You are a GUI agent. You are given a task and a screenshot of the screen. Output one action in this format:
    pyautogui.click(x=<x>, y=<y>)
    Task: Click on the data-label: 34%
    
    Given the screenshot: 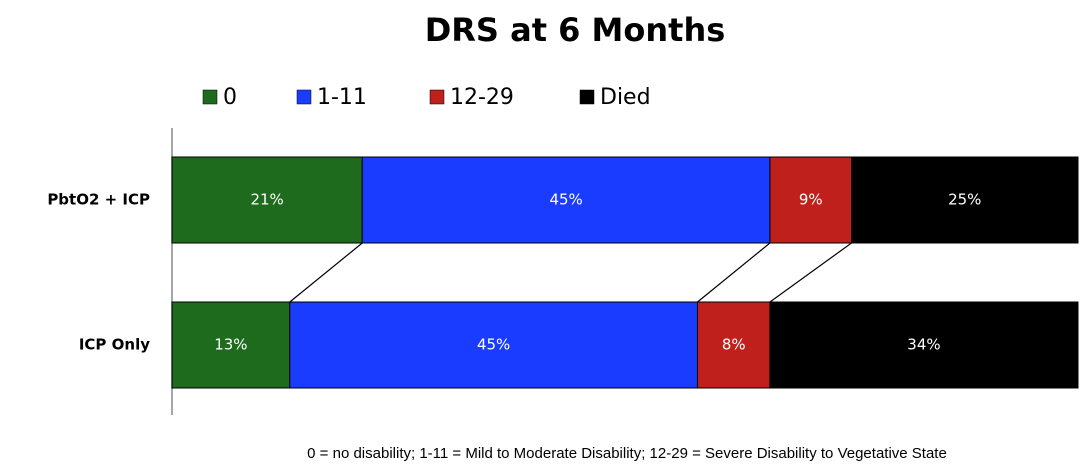 What is the action you would take?
    pyautogui.click(x=923, y=345)
    